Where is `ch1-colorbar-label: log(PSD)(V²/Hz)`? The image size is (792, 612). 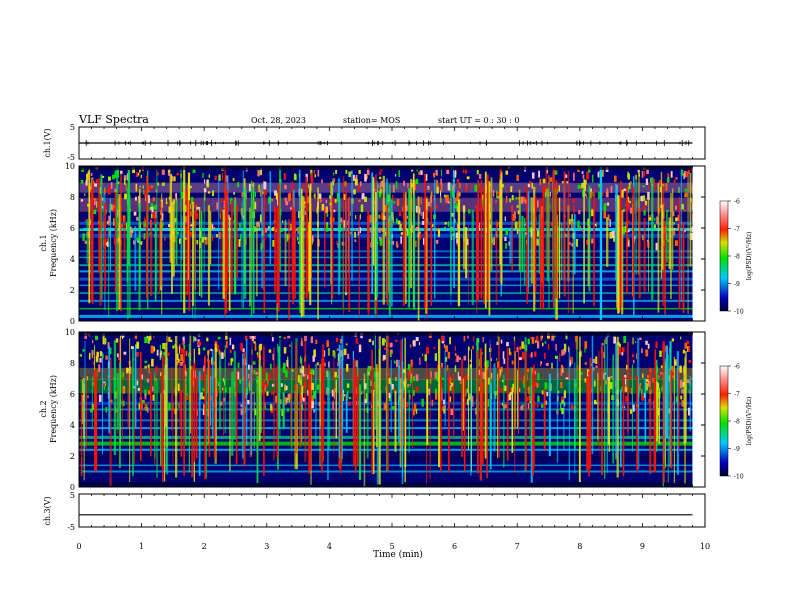 ch1-colorbar-label: log(PSD)(V²/Hz) is located at coordinates (749, 256).